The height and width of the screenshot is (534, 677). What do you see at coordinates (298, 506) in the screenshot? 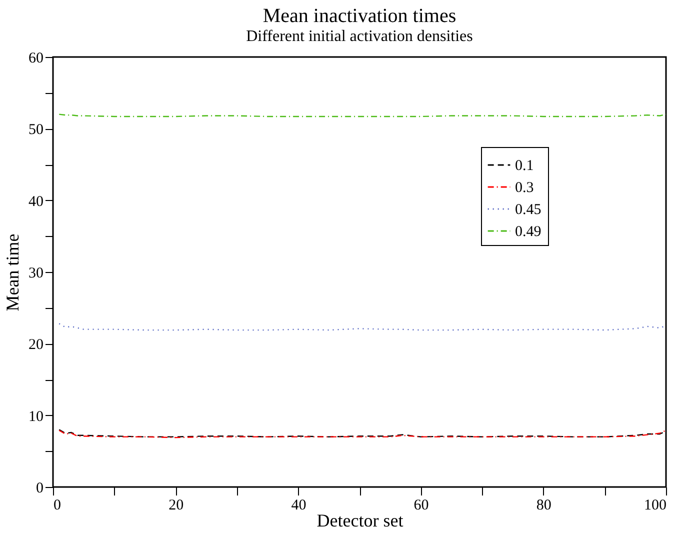
I see `x-tick-label: 40` at bounding box center [298, 506].